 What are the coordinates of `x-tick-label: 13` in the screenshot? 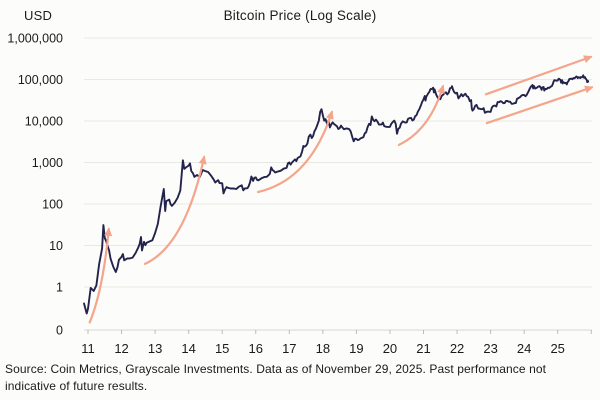 It's located at (155, 348).